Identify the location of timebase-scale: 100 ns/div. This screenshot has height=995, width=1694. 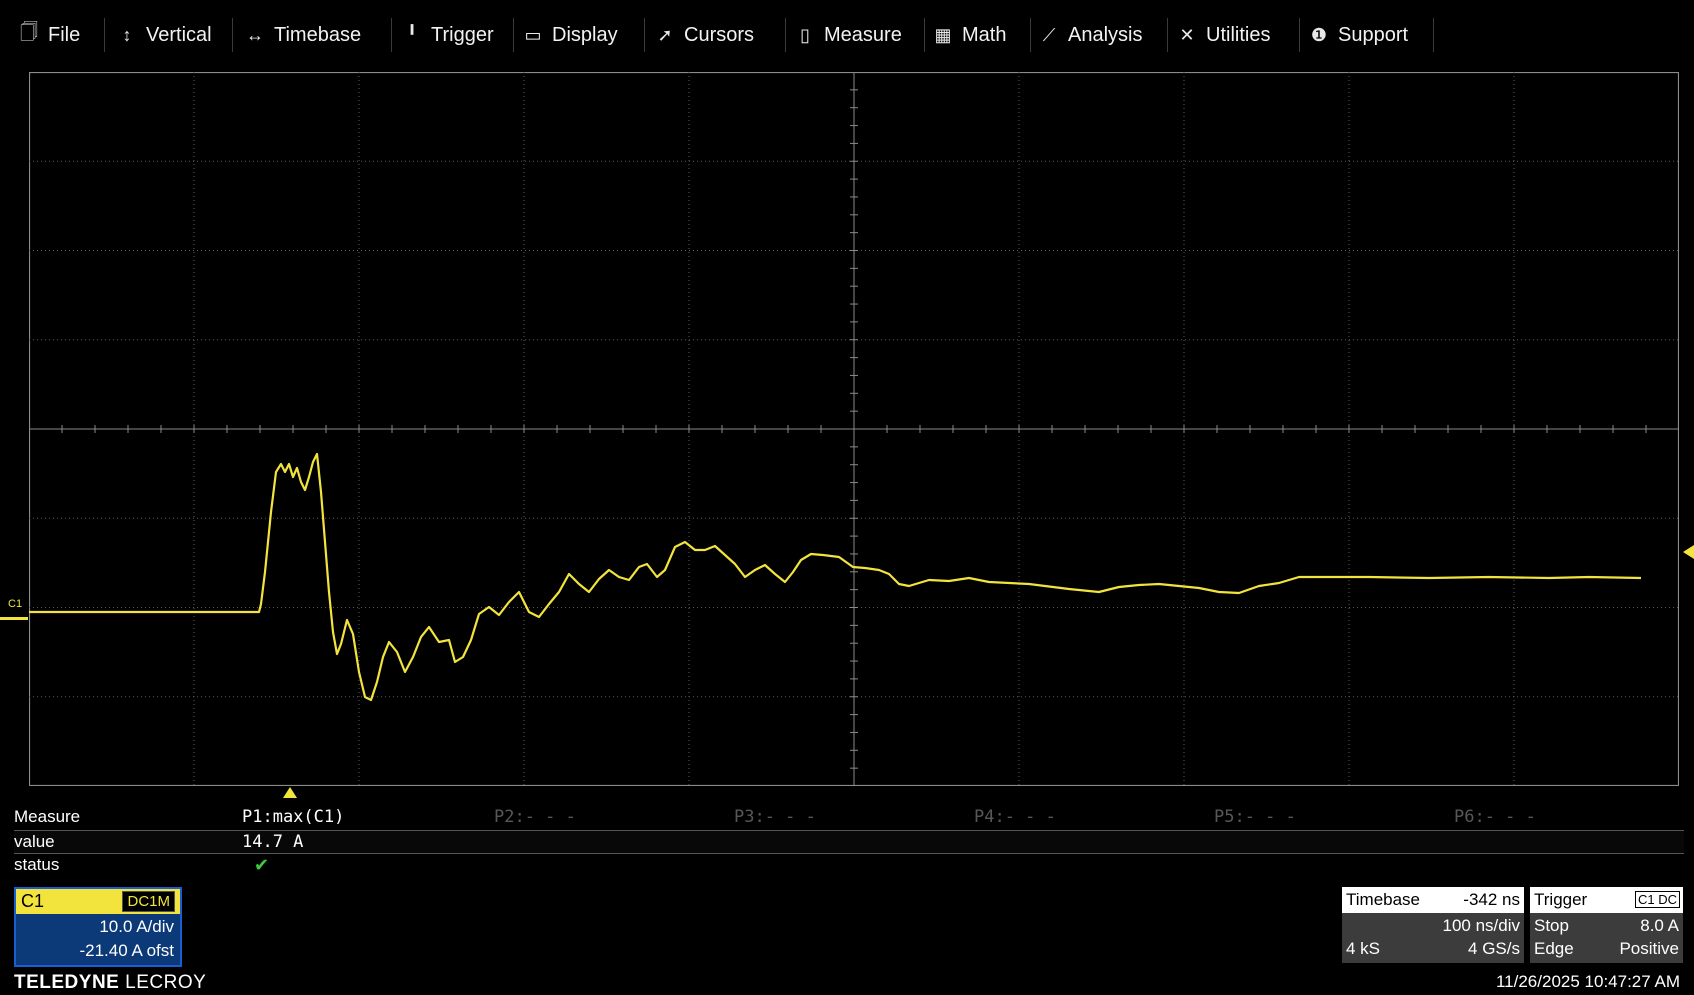
(1481, 925).